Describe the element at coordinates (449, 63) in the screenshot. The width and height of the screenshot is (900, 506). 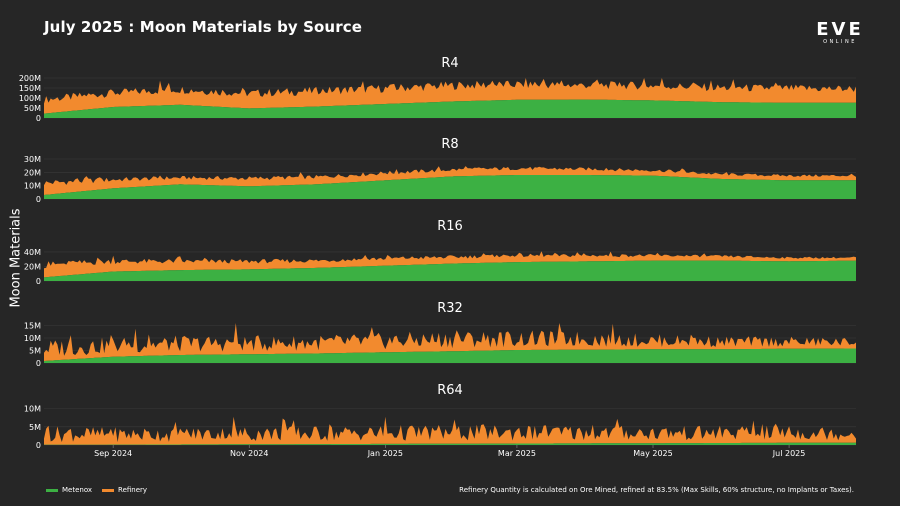
I see `panel-title: R4` at that location.